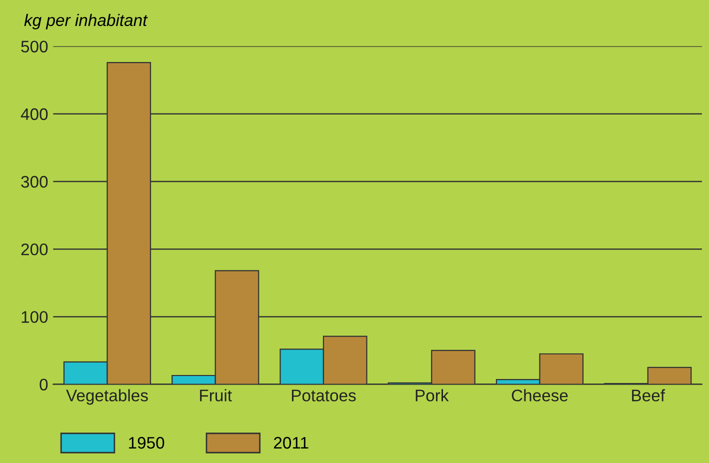 This screenshot has width=709, height=463. I want to click on legend-label: 2011, so click(291, 442).